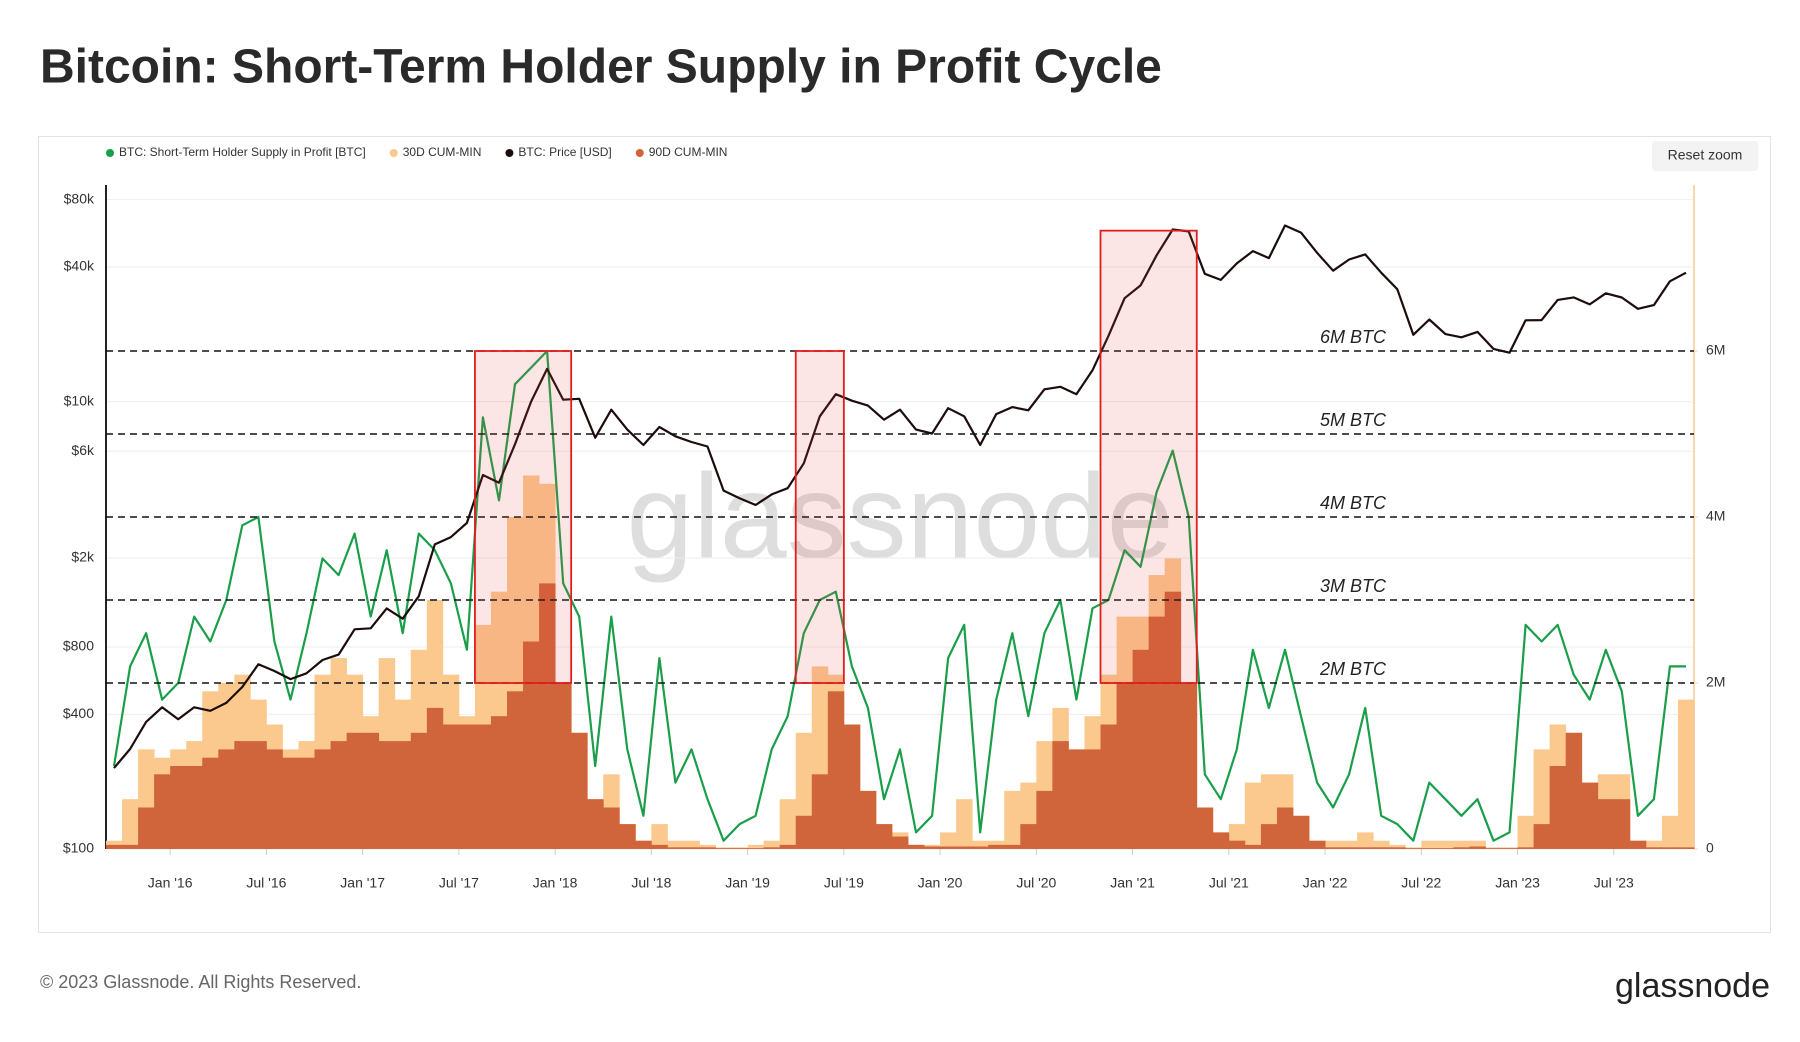 This screenshot has height=1042, width=1800. I want to click on y-tick-label: $400, so click(78, 713).